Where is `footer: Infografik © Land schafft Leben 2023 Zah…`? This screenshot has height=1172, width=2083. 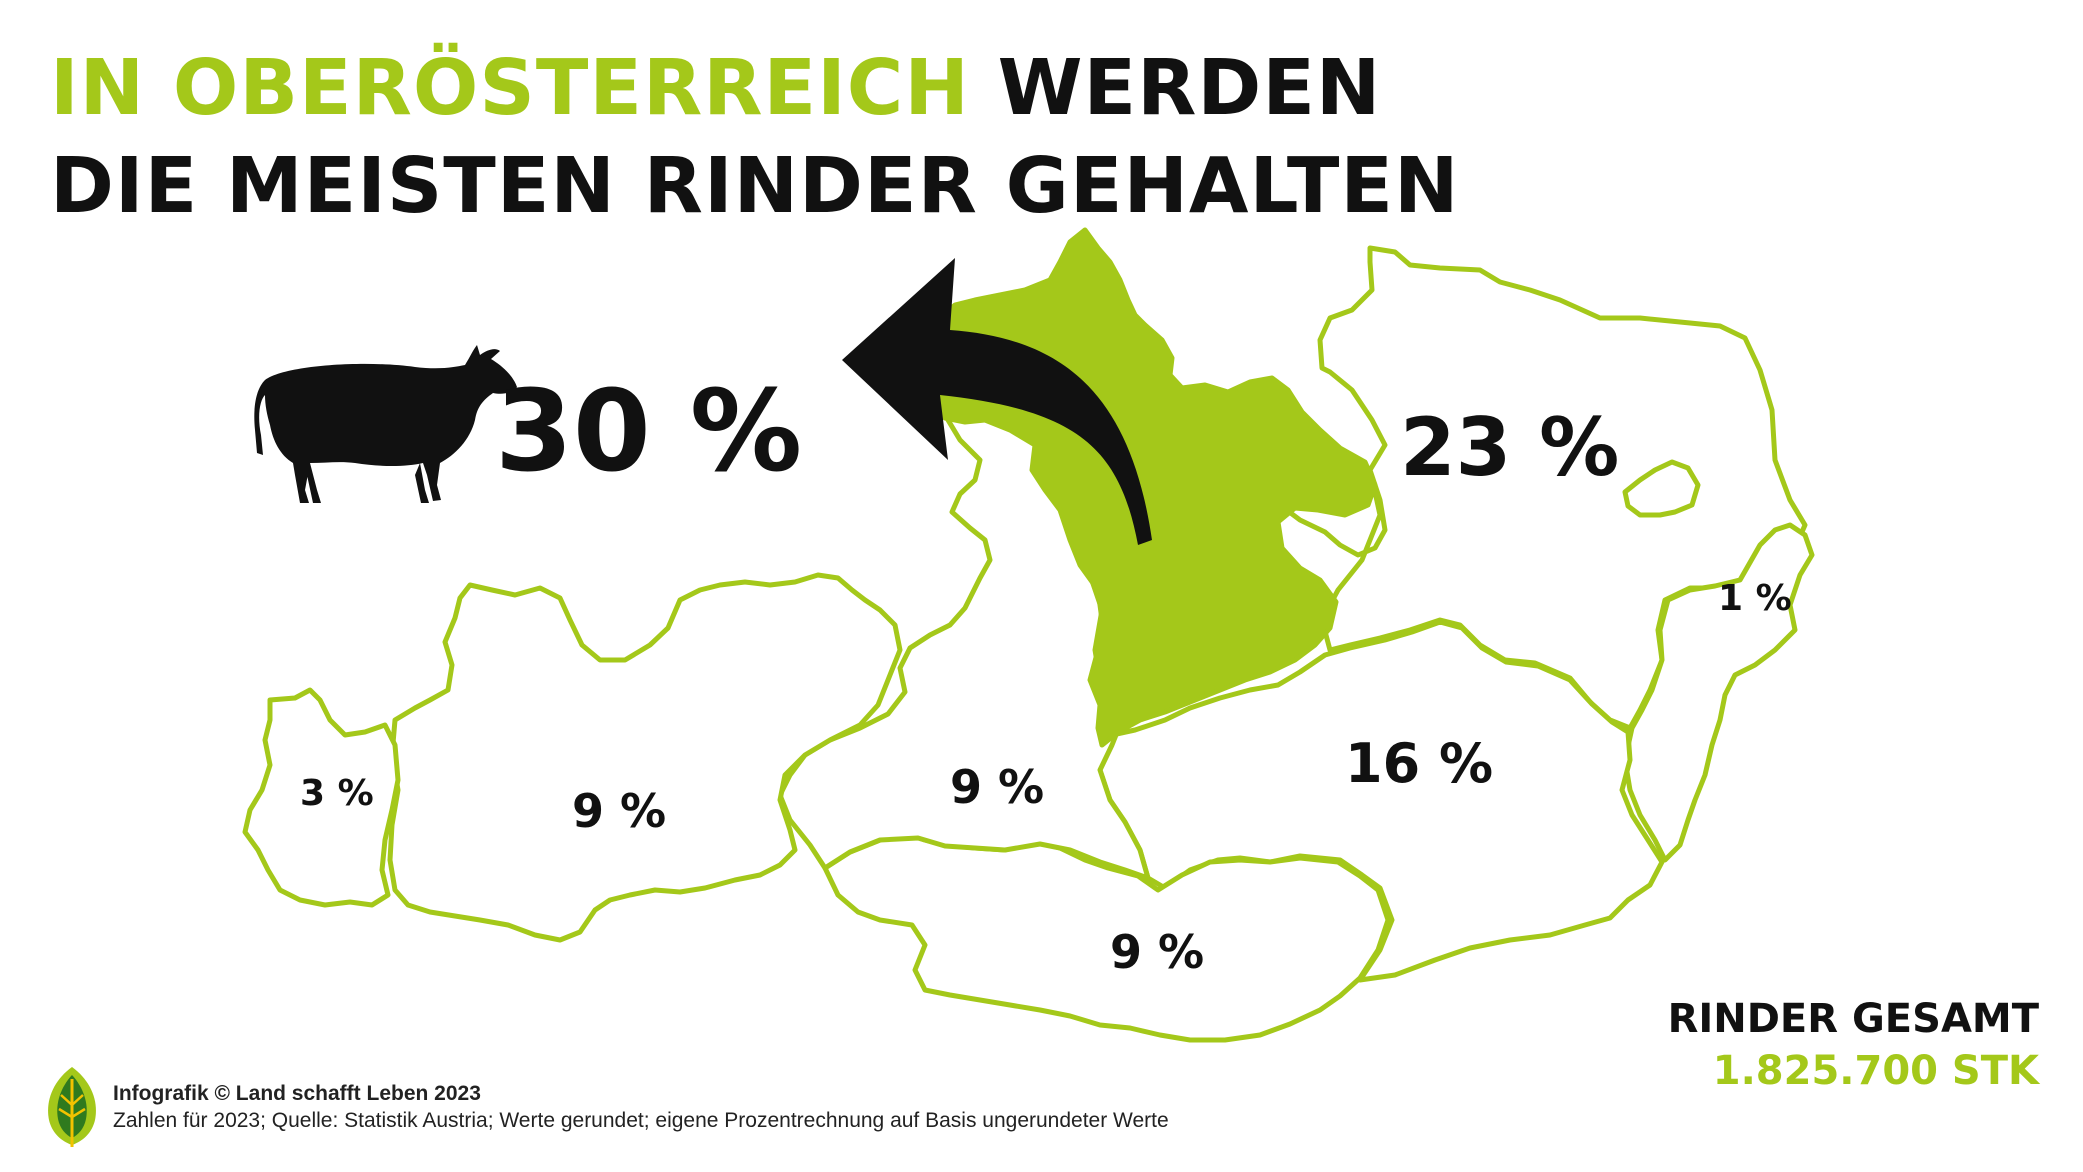
footer: Infografik © Land schafft Leben 2023 Zah… is located at coordinates (607, 1107).